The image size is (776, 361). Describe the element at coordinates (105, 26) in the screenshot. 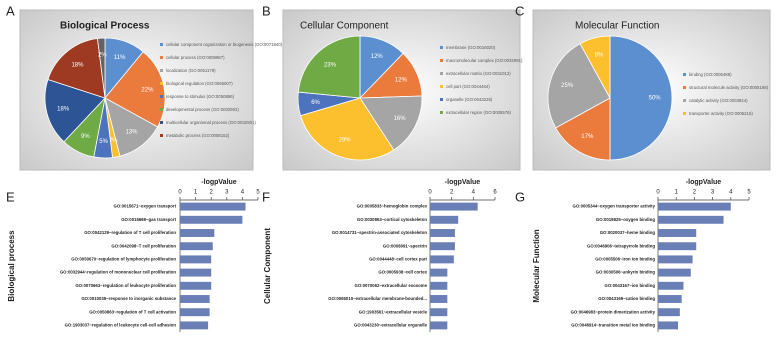

I see `chart-title: Biological Process` at that location.